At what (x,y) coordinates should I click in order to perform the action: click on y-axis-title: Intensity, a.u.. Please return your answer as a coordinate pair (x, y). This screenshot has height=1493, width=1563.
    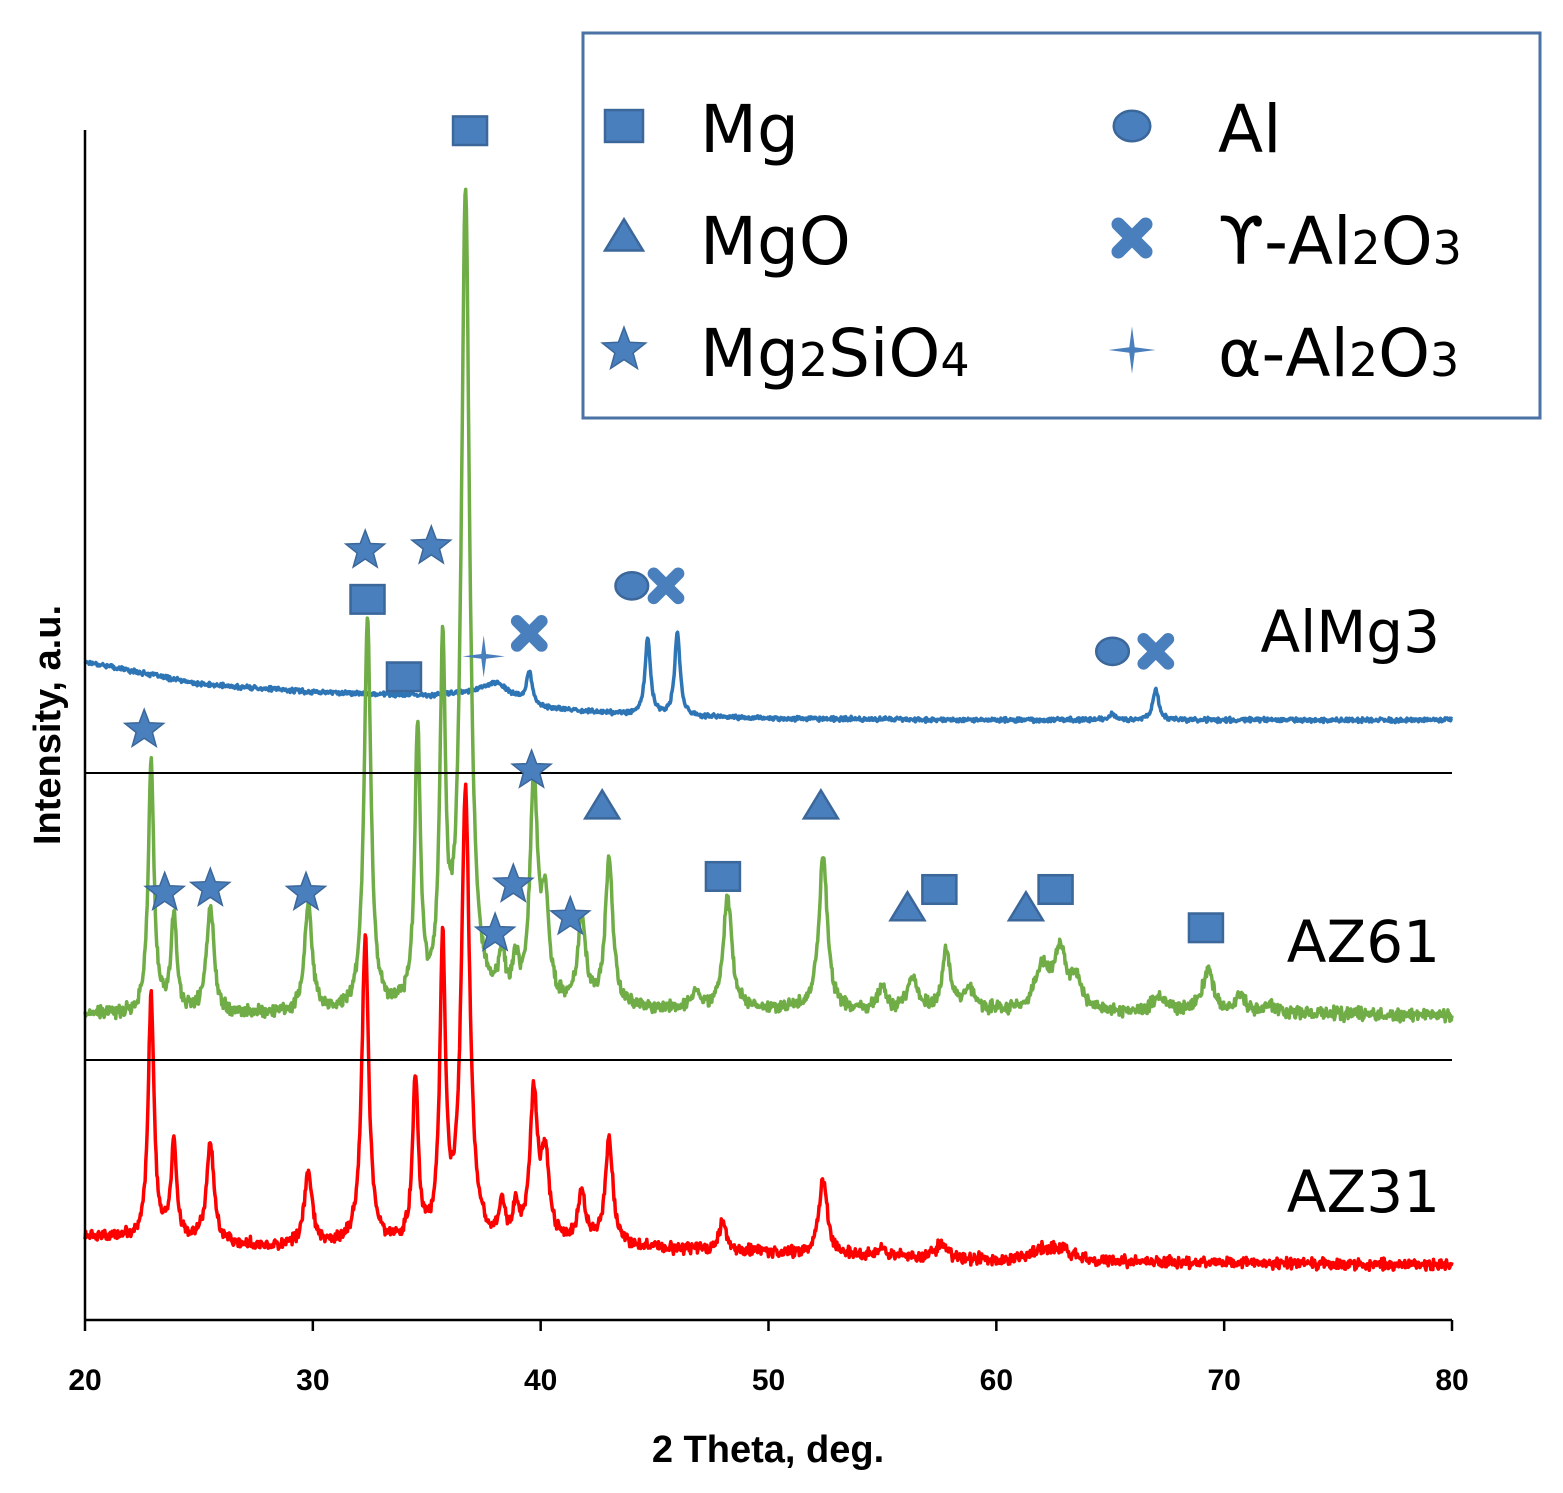
    Looking at the image, I should click on (48, 725).